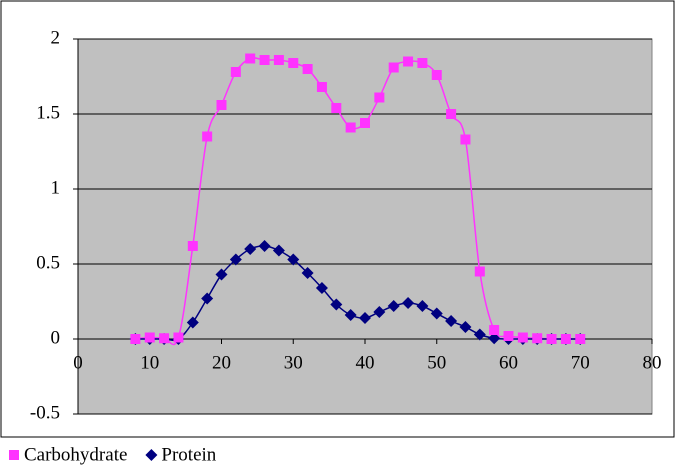  Describe the element at coordinates (188, 454) in the screenshot. I see `legend-label: Protein` at that location.